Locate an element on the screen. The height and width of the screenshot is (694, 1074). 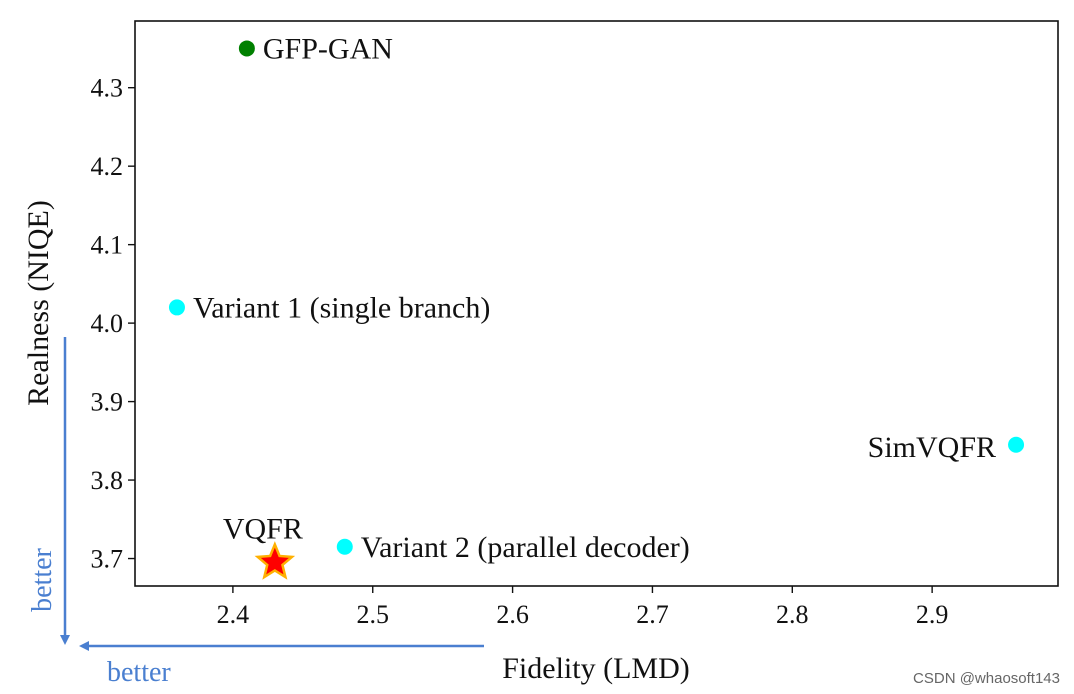
x-tick-label: 2.4 is located at coordinates (233, 614).